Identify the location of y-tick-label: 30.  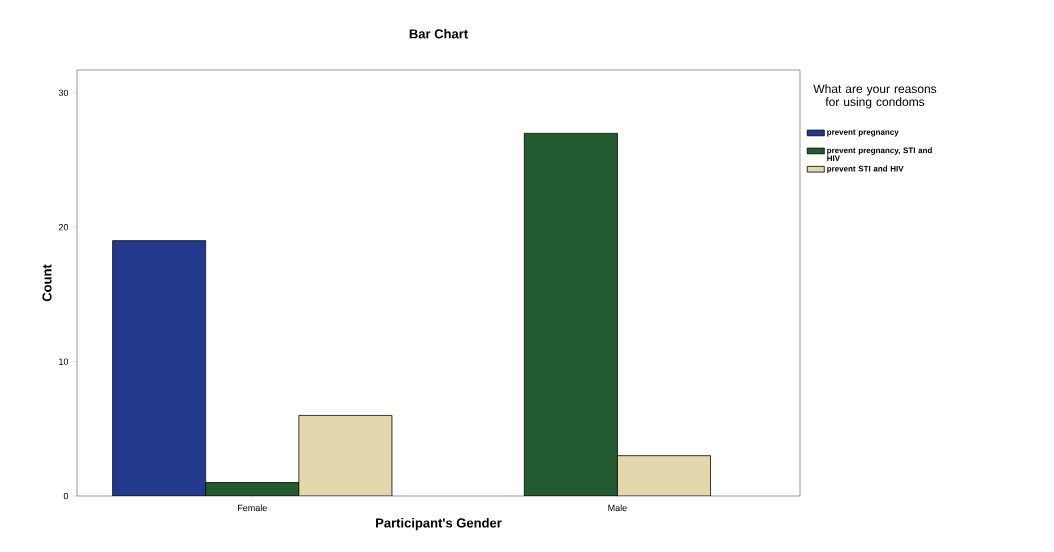
(63, 93).